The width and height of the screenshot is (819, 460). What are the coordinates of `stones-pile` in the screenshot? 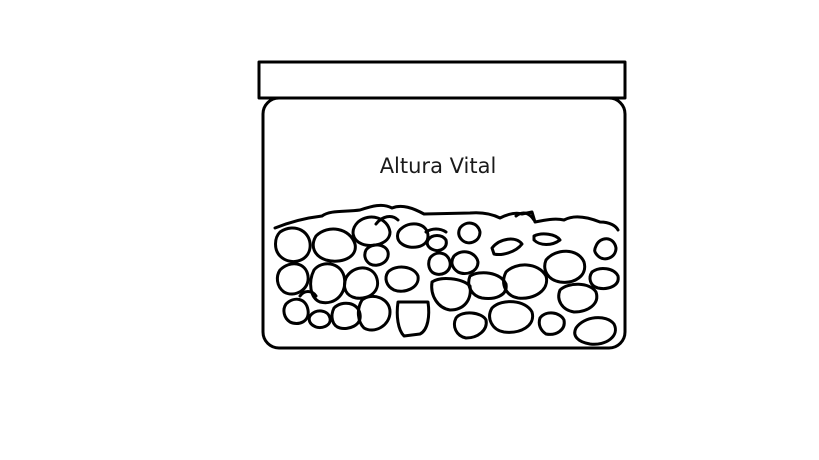 It's located at (447, 278).